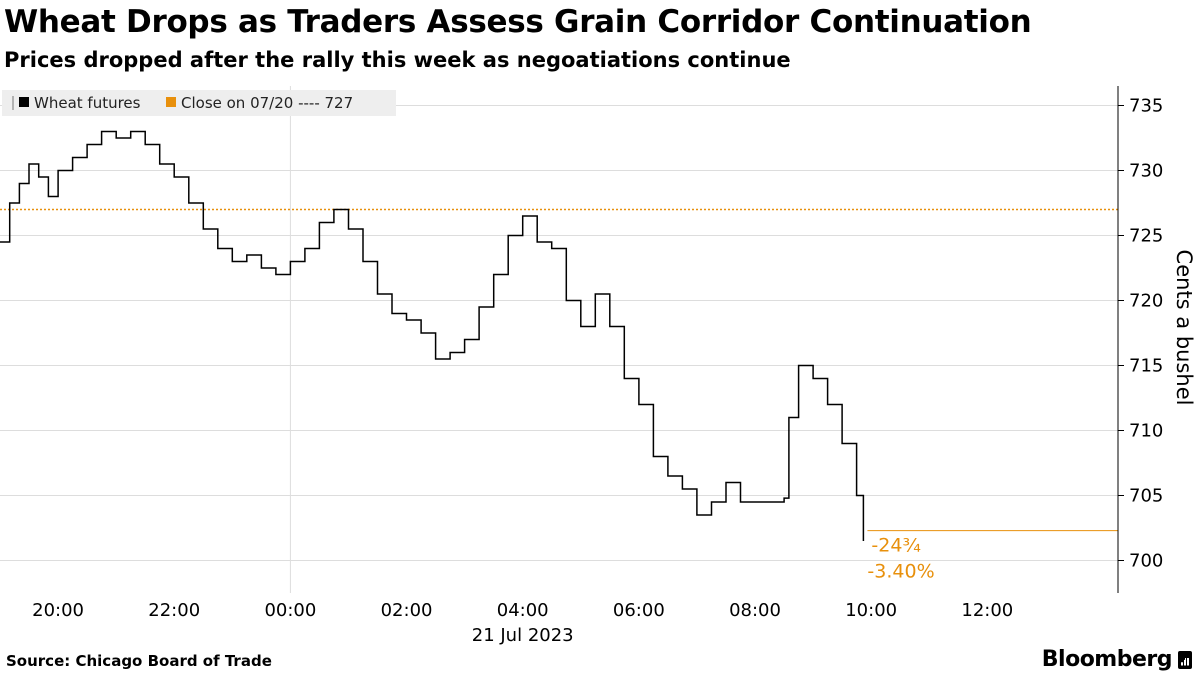  I want to click on x-date-label: 21 Jul 2023, so click(523, 635).